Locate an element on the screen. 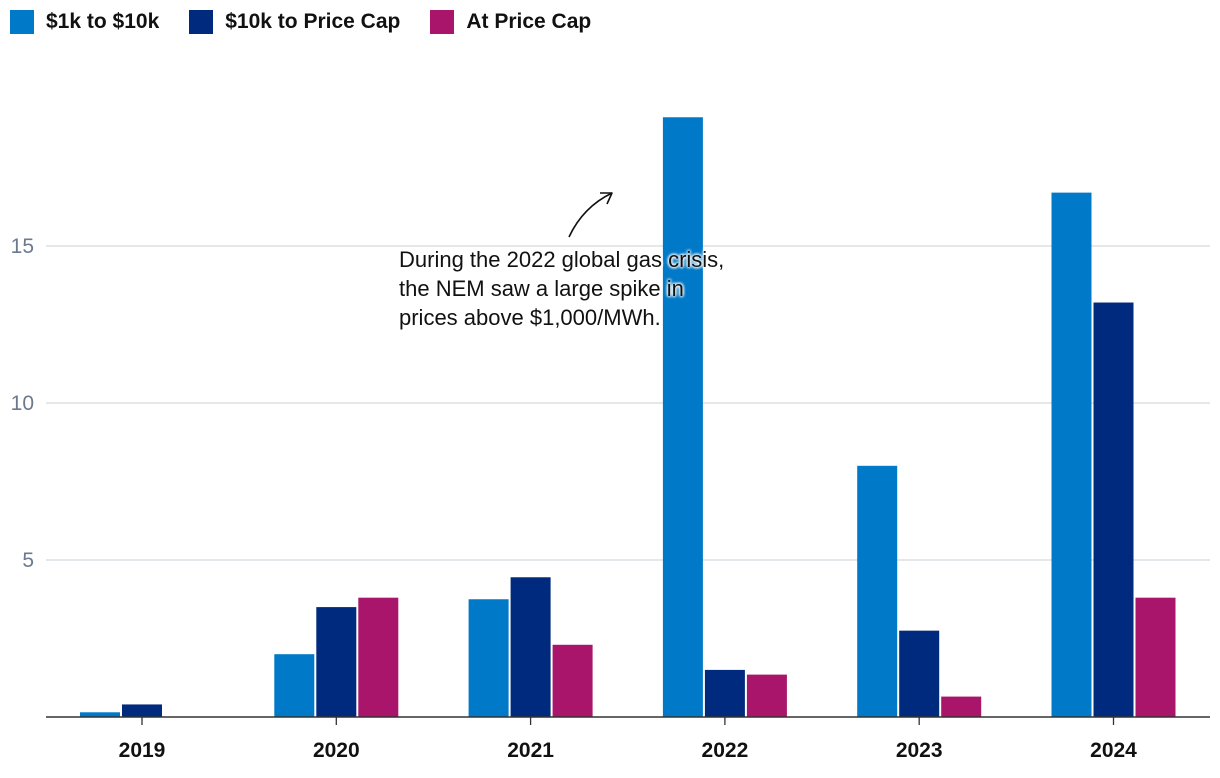 The height and width of the screenshot is (778, 1220). x-tick-label-2024: 2024 is located at coordinates (1113, 750).